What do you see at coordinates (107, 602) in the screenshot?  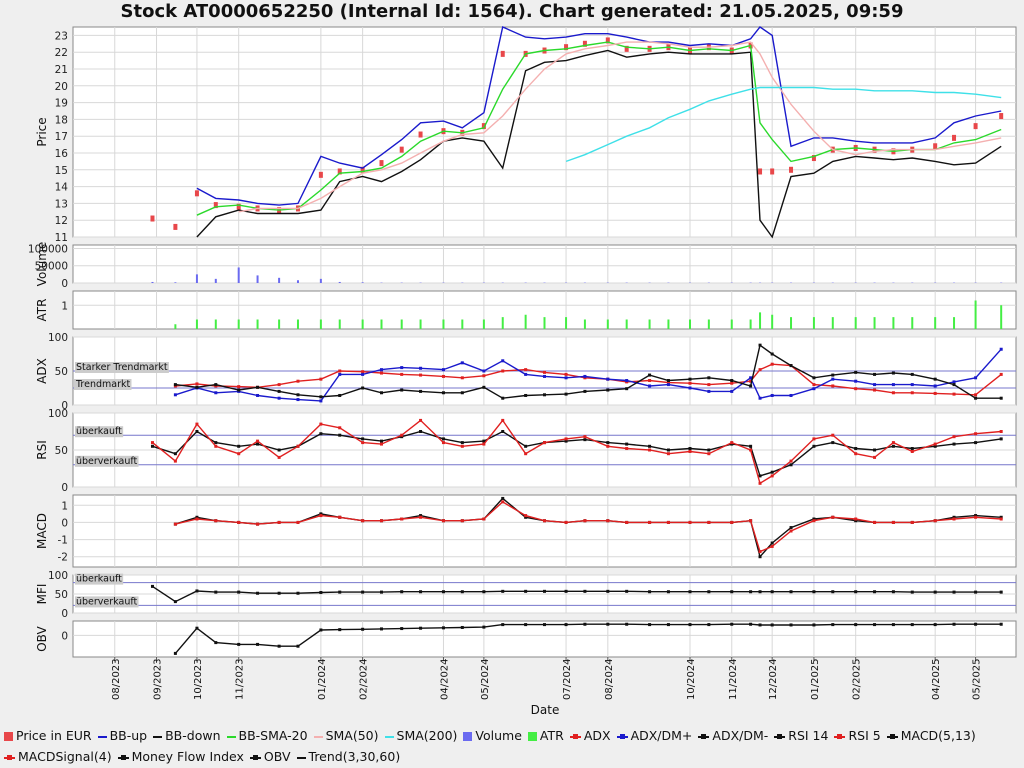 I see `reference-label-bg` at bounding box center [107, 602].